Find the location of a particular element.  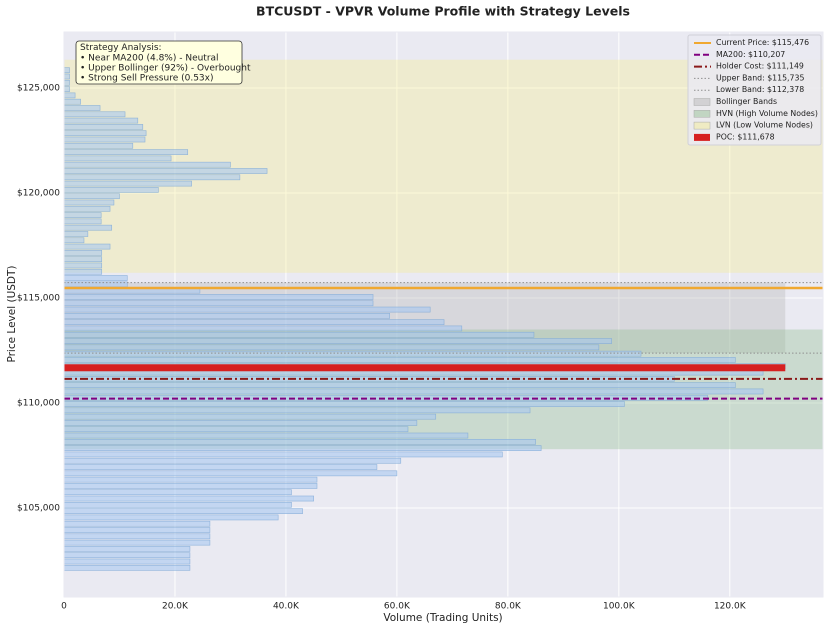

legend-box is located at coordinates (754, 90).